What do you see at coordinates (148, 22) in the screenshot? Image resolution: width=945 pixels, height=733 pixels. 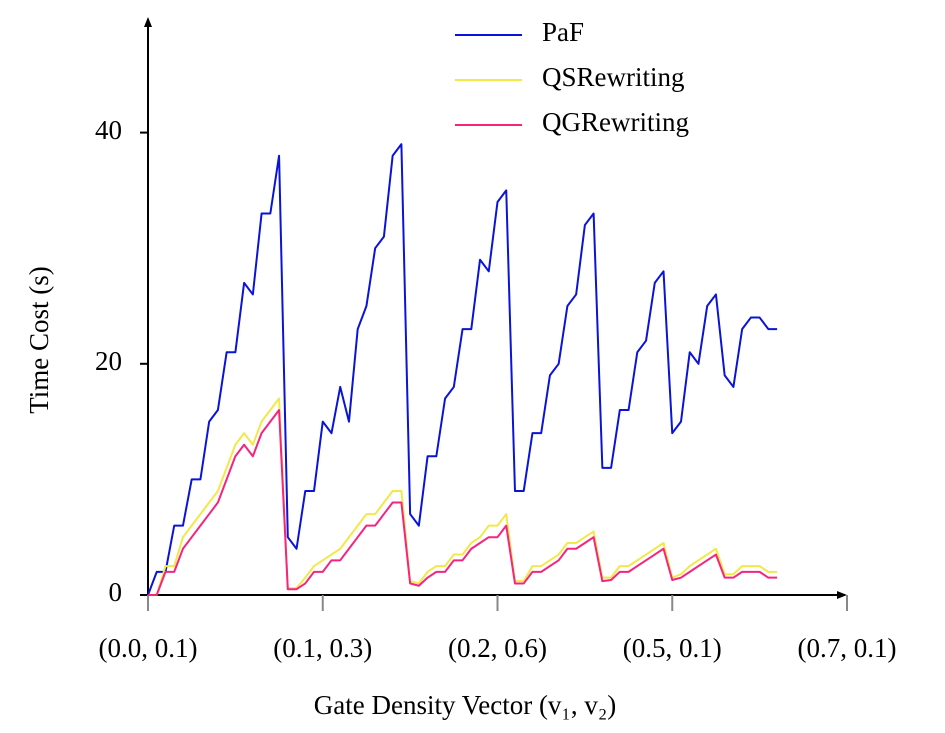 I see `y-axis-arrow` at bounding box center [148, 22].